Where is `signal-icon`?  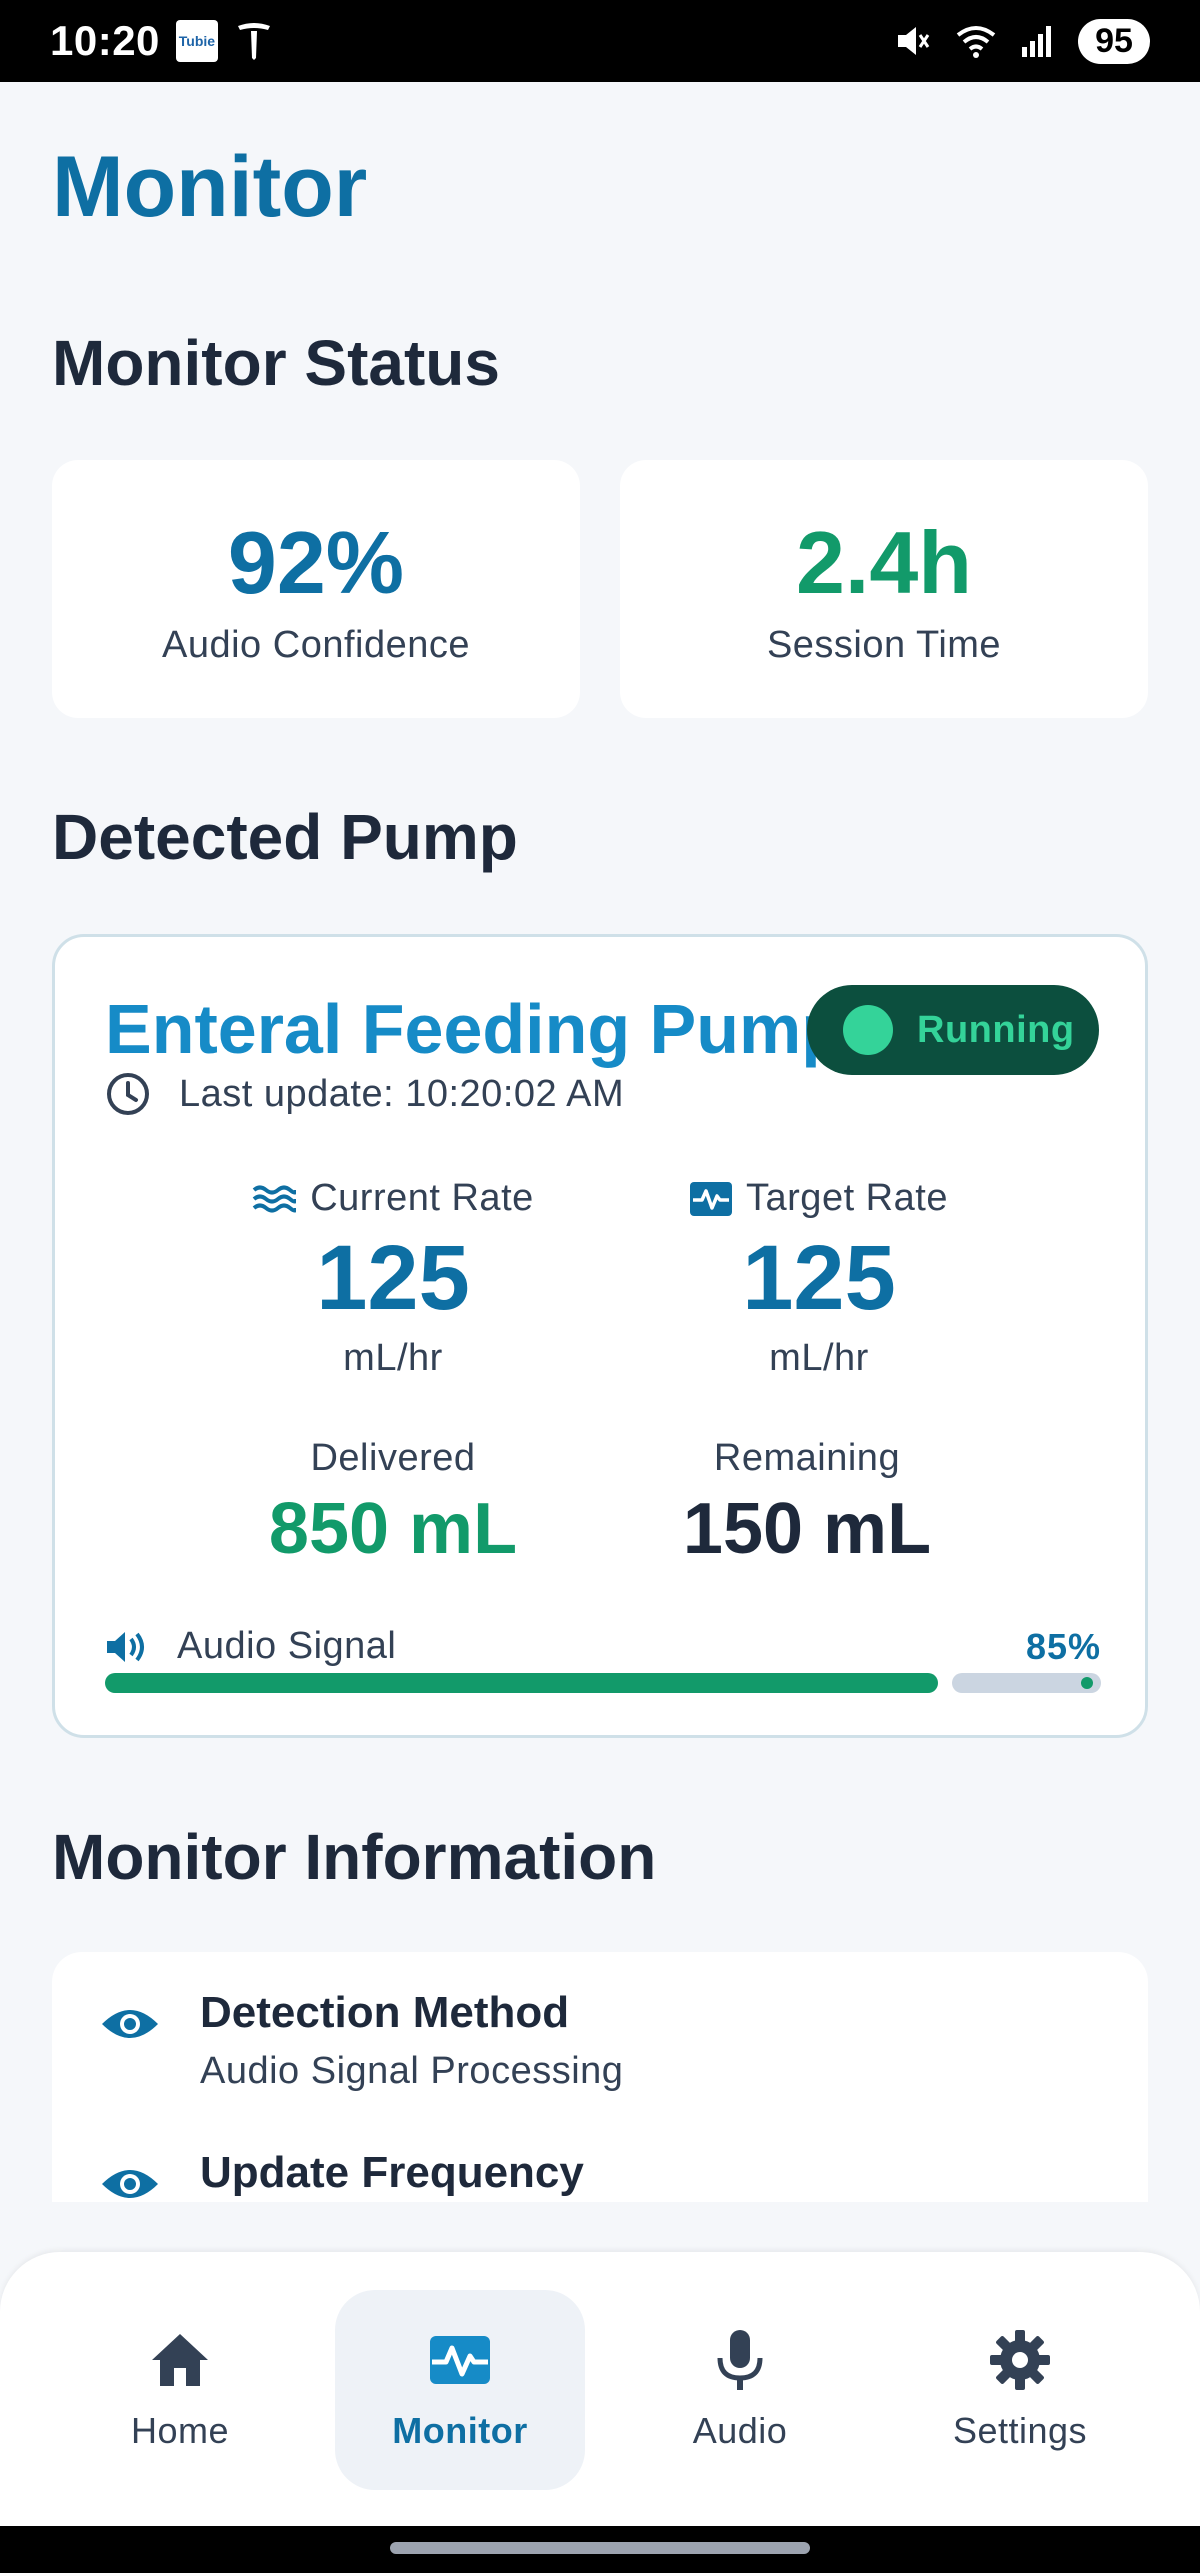
signal-icon is located at coordinates (1036, 41).